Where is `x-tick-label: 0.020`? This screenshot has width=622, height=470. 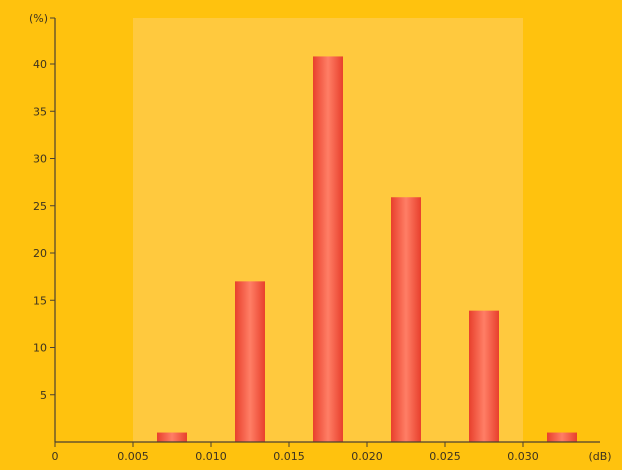
x-tick-label: 0.020 is located at coordinates (367, 456).